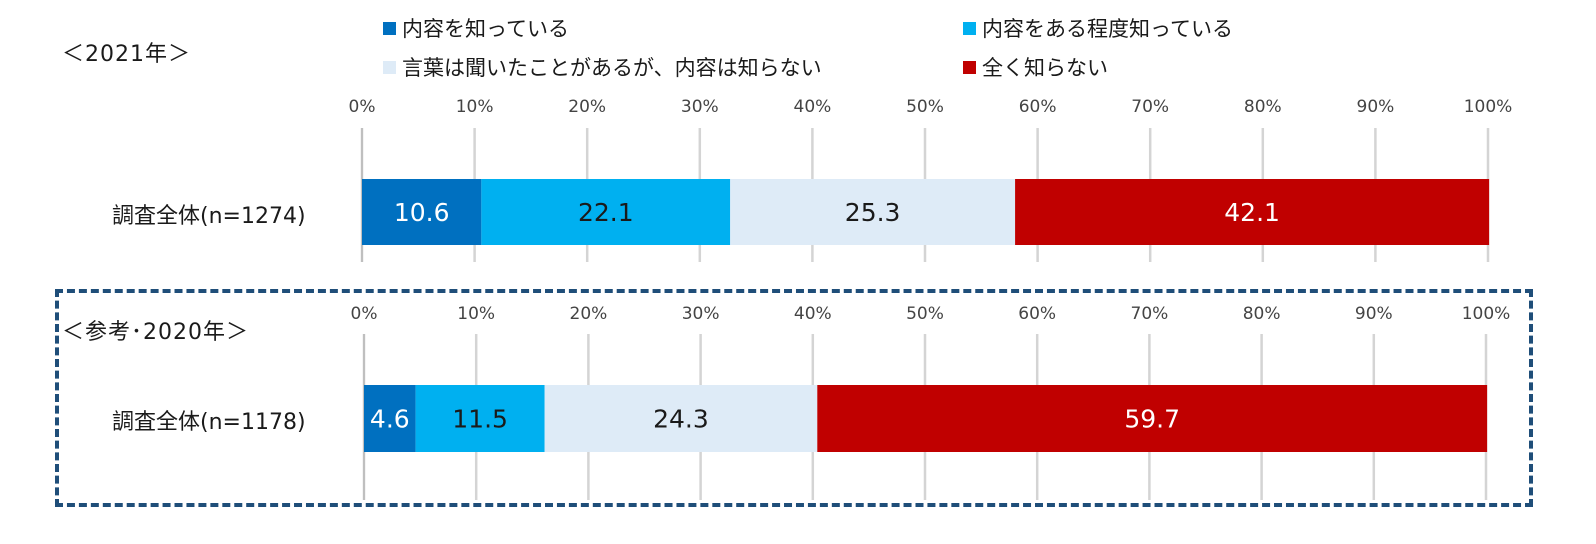 The height and width of the screenshot is (544, 1596). What do you see at coordinates (1107, 29) in the screenshot?
I see `legend-label: 内容をある程度知っている` at bounding box center [1107, 29].